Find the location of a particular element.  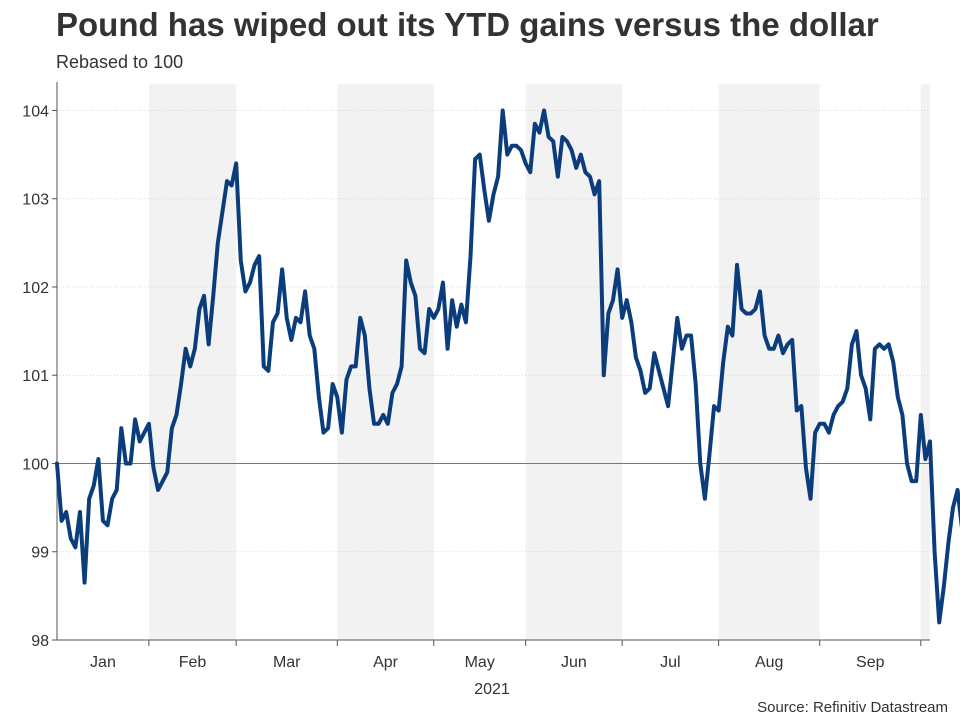

y-tick-label-100: 100 is located at coordinates (35, 464).